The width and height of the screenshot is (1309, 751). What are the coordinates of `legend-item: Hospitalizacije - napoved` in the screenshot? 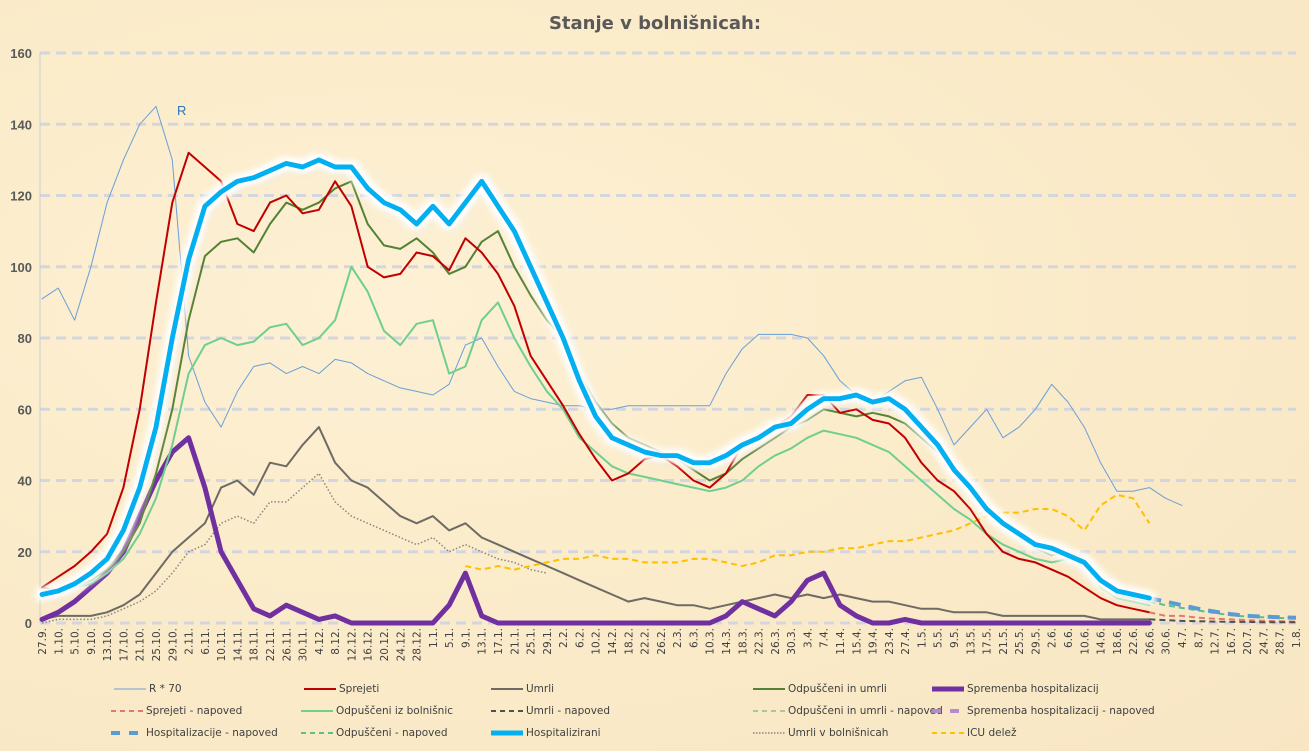 It's located at (194, 733).